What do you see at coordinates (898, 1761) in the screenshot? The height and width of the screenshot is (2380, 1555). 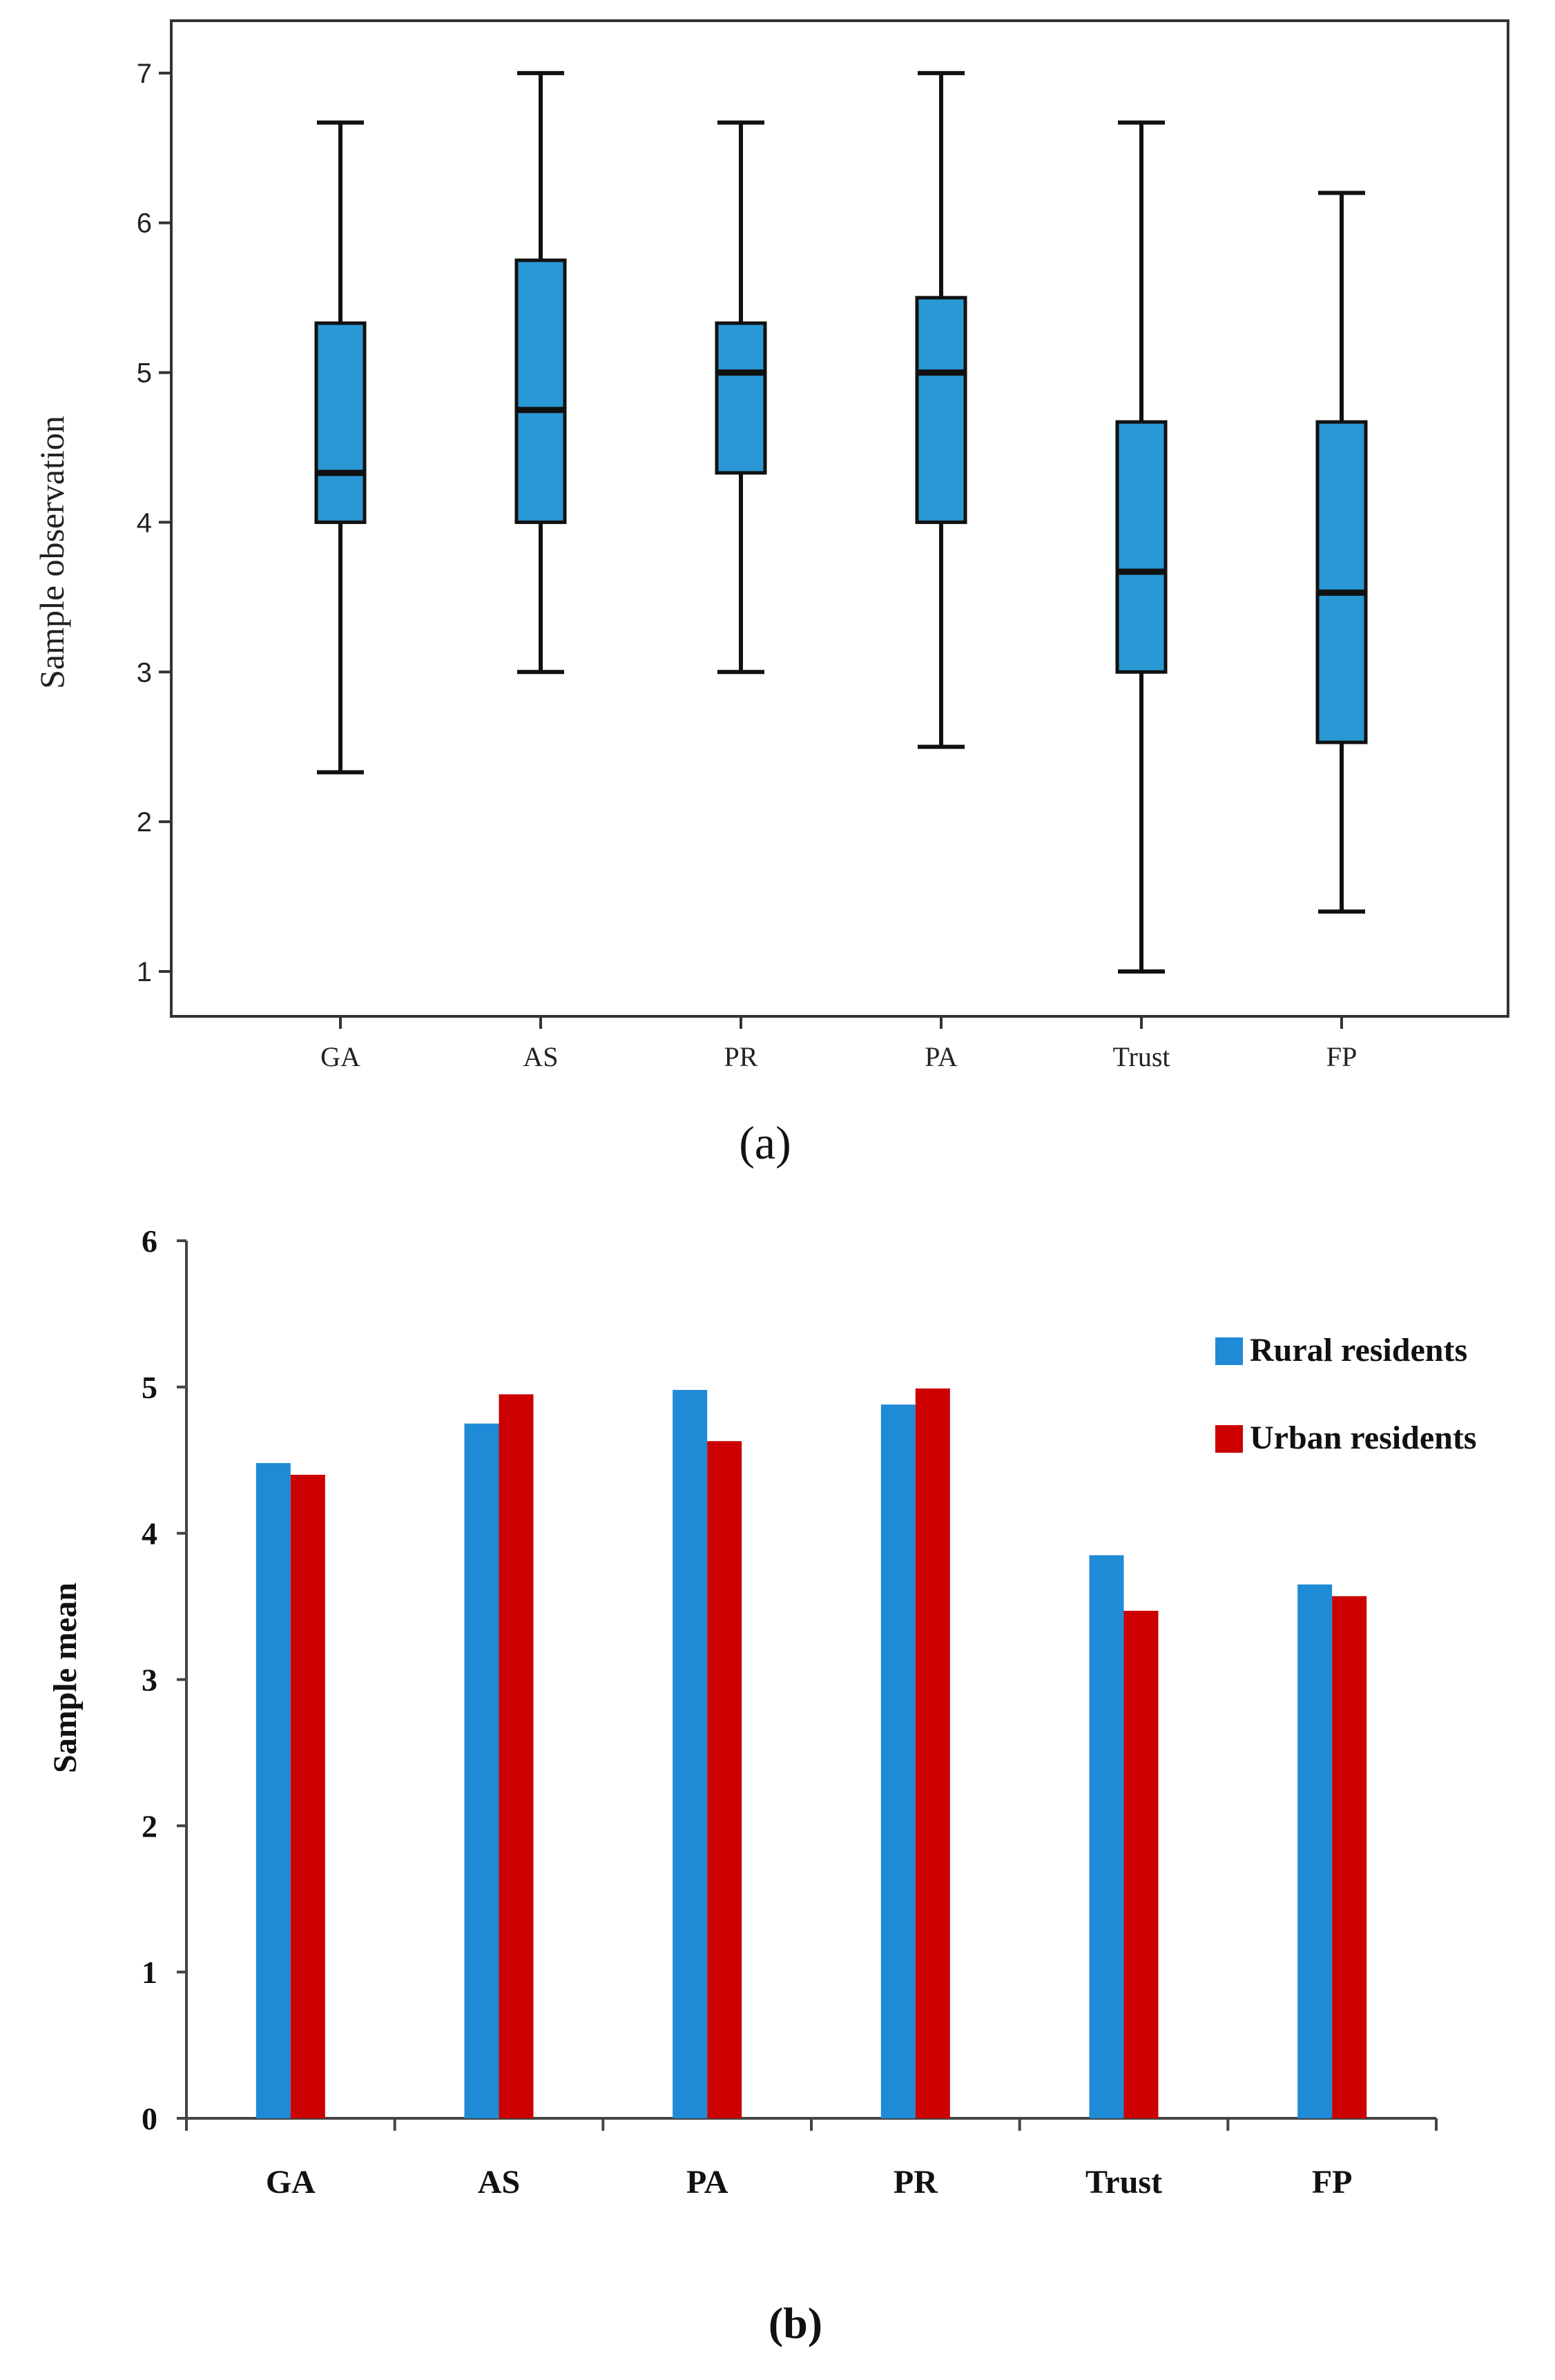 I see `bar-rural-pr` at bounding box center [898, 1761].